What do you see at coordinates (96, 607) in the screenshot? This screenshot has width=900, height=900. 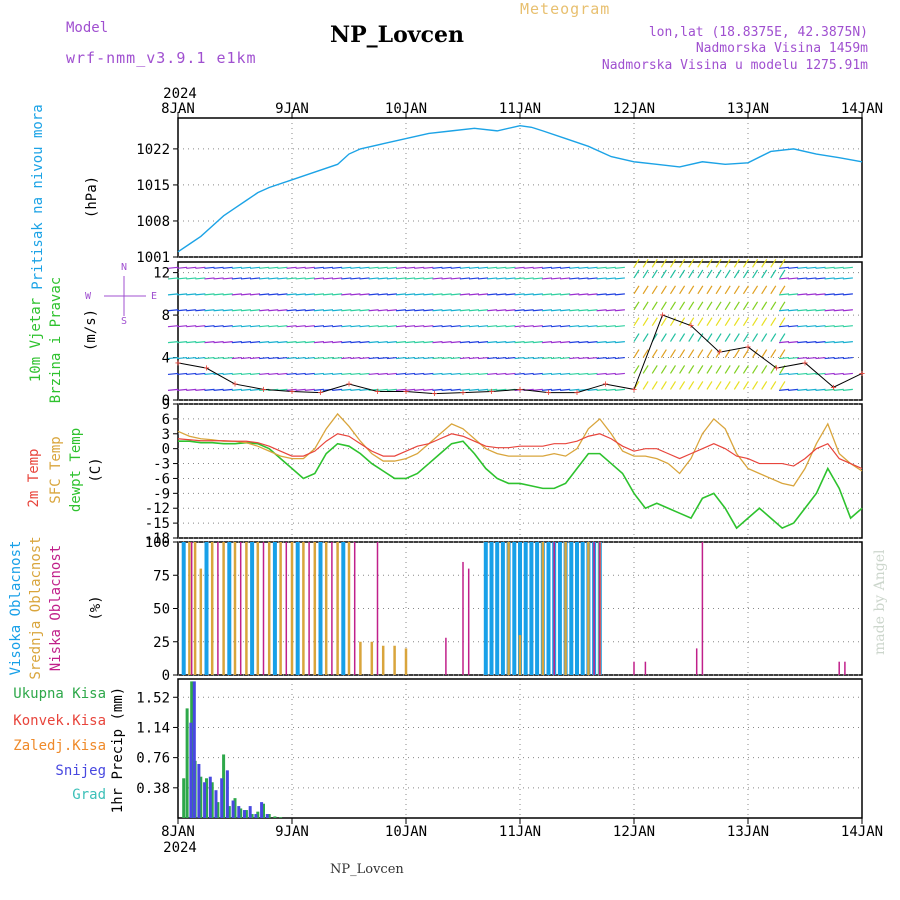 I see `cloud-unit-label: (%)` at bounding box center [96, 607].